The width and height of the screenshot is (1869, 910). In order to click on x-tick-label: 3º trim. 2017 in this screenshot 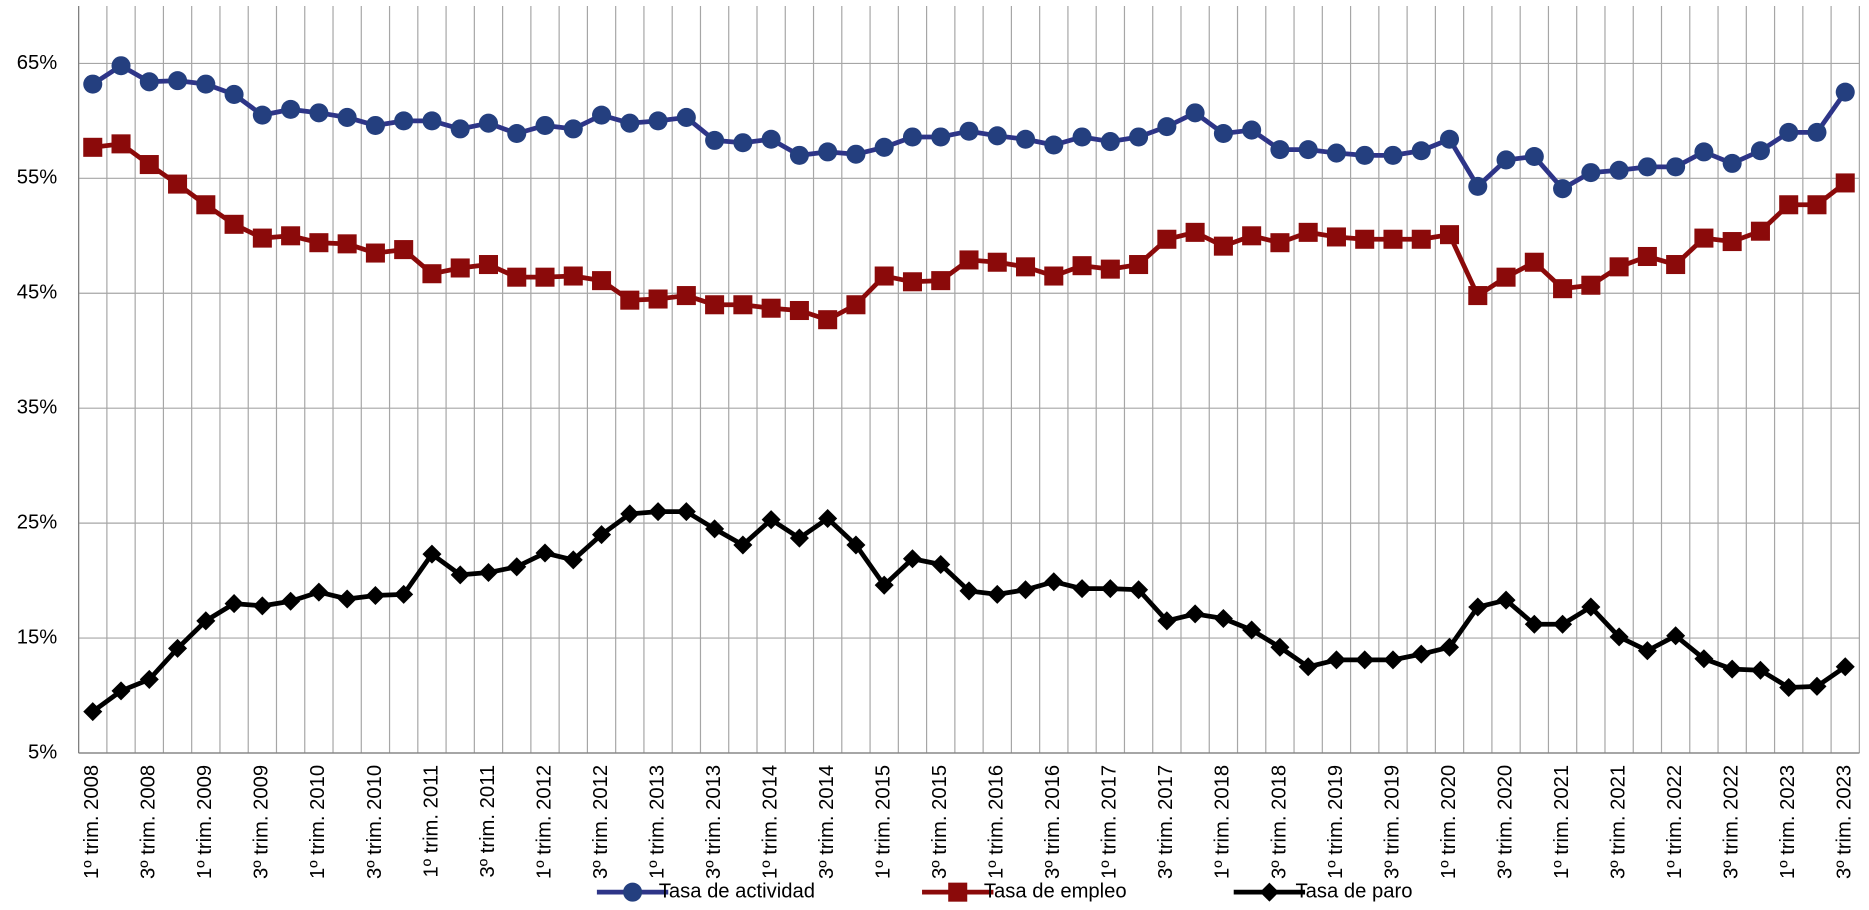, I will do `click(1166, 822)`.